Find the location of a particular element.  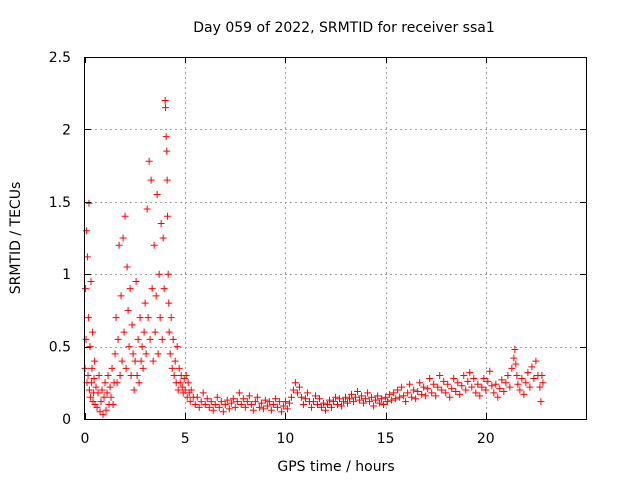

y-tick-label: 2.5 is located at coordinates (60, 58).